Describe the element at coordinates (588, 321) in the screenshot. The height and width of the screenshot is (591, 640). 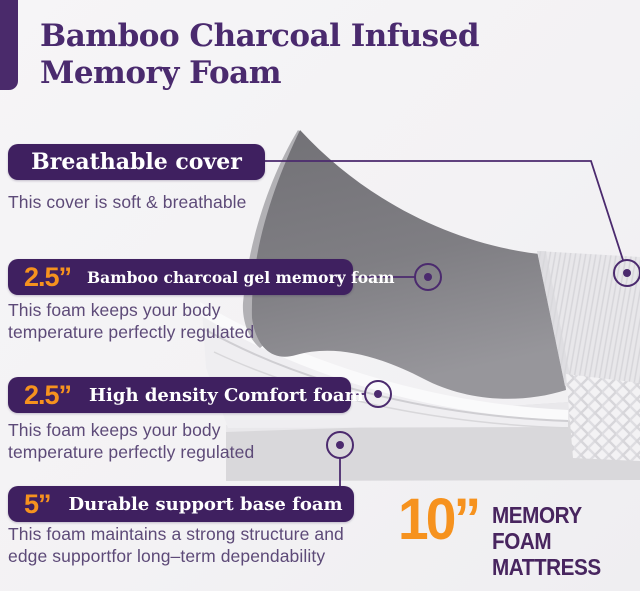
I see `breathable-fabric-cover` at that location.